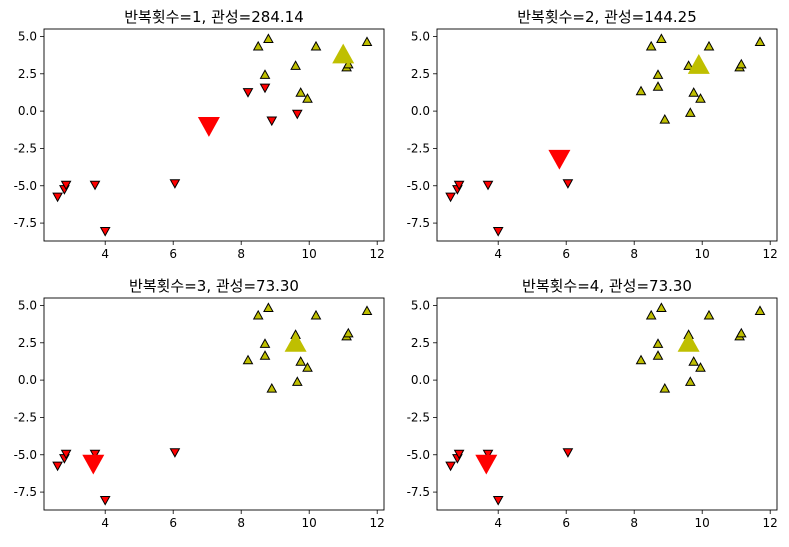 This screenshot has height=547, width=789. What do you see at coordinates (607, 17) in the screenshot?
I see `chart-title: 반복횟수=2, 관성=144.25` at bounding box center [607, 17].